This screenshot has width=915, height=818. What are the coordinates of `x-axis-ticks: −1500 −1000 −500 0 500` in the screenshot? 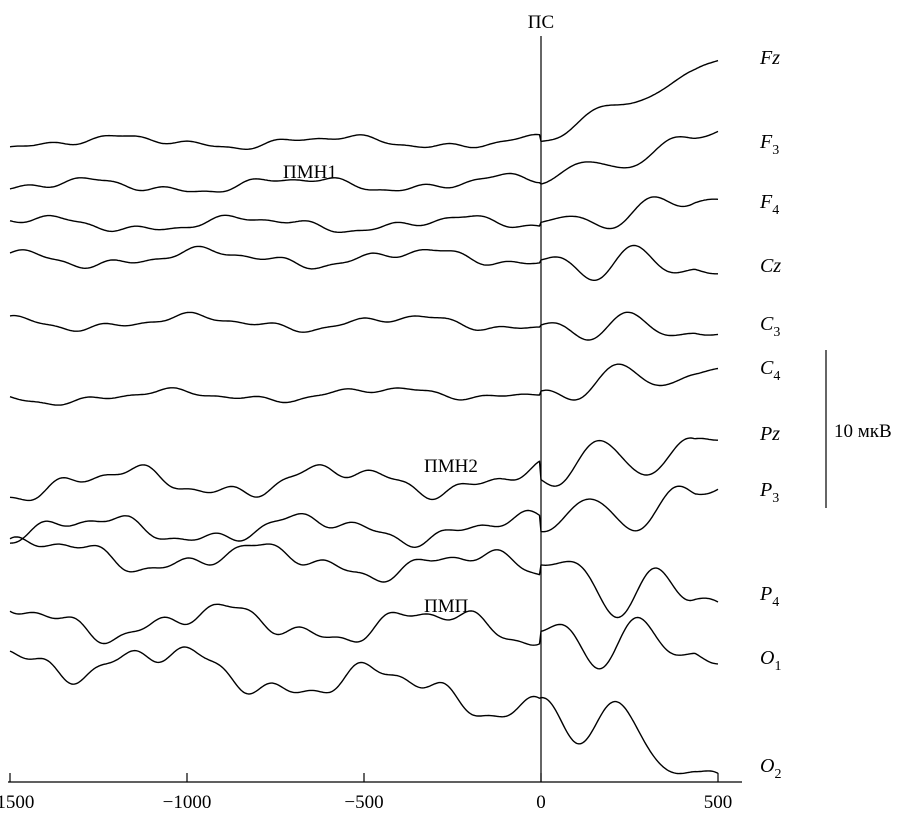 It's located at (366, 793).